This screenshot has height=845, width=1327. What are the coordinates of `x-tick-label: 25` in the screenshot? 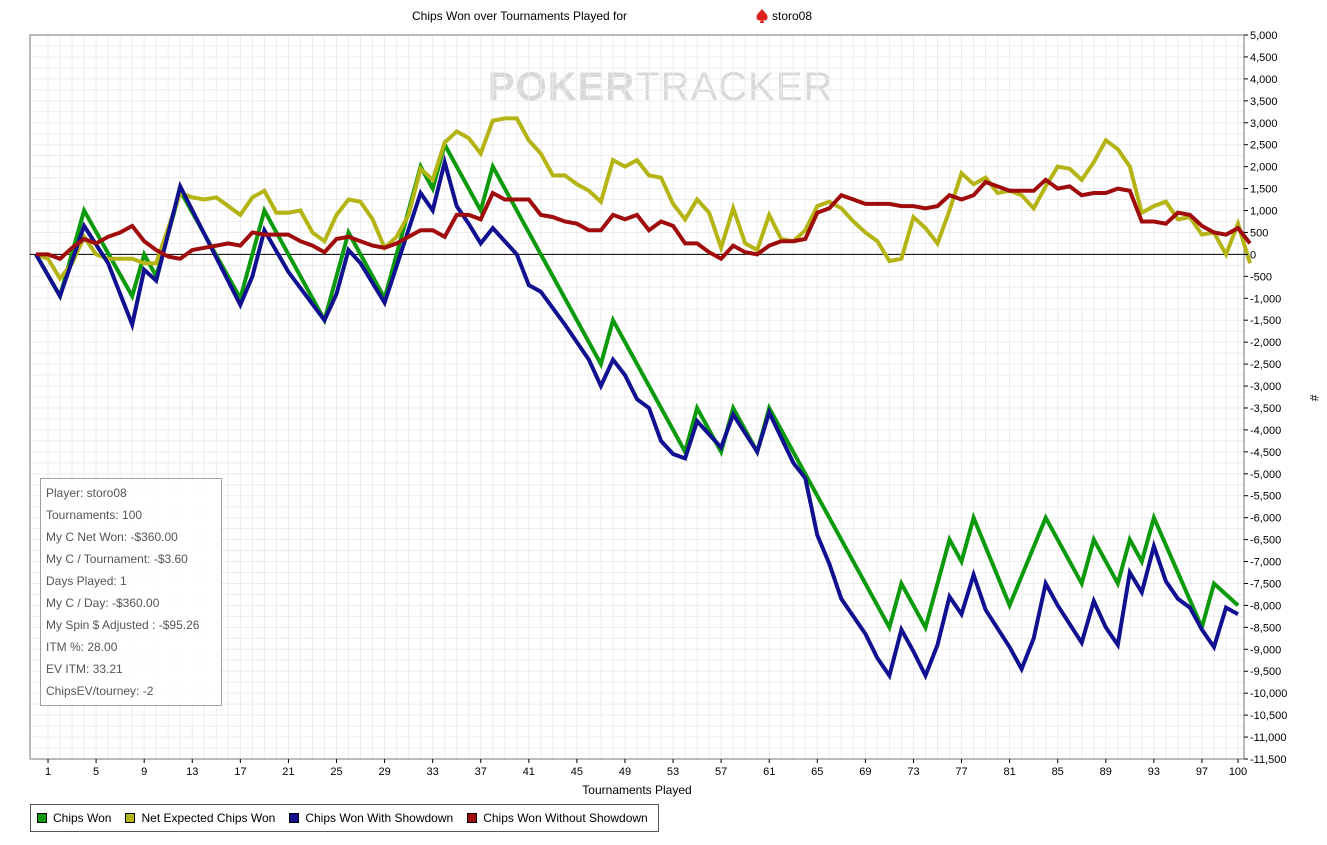 It's located at (336, 772).